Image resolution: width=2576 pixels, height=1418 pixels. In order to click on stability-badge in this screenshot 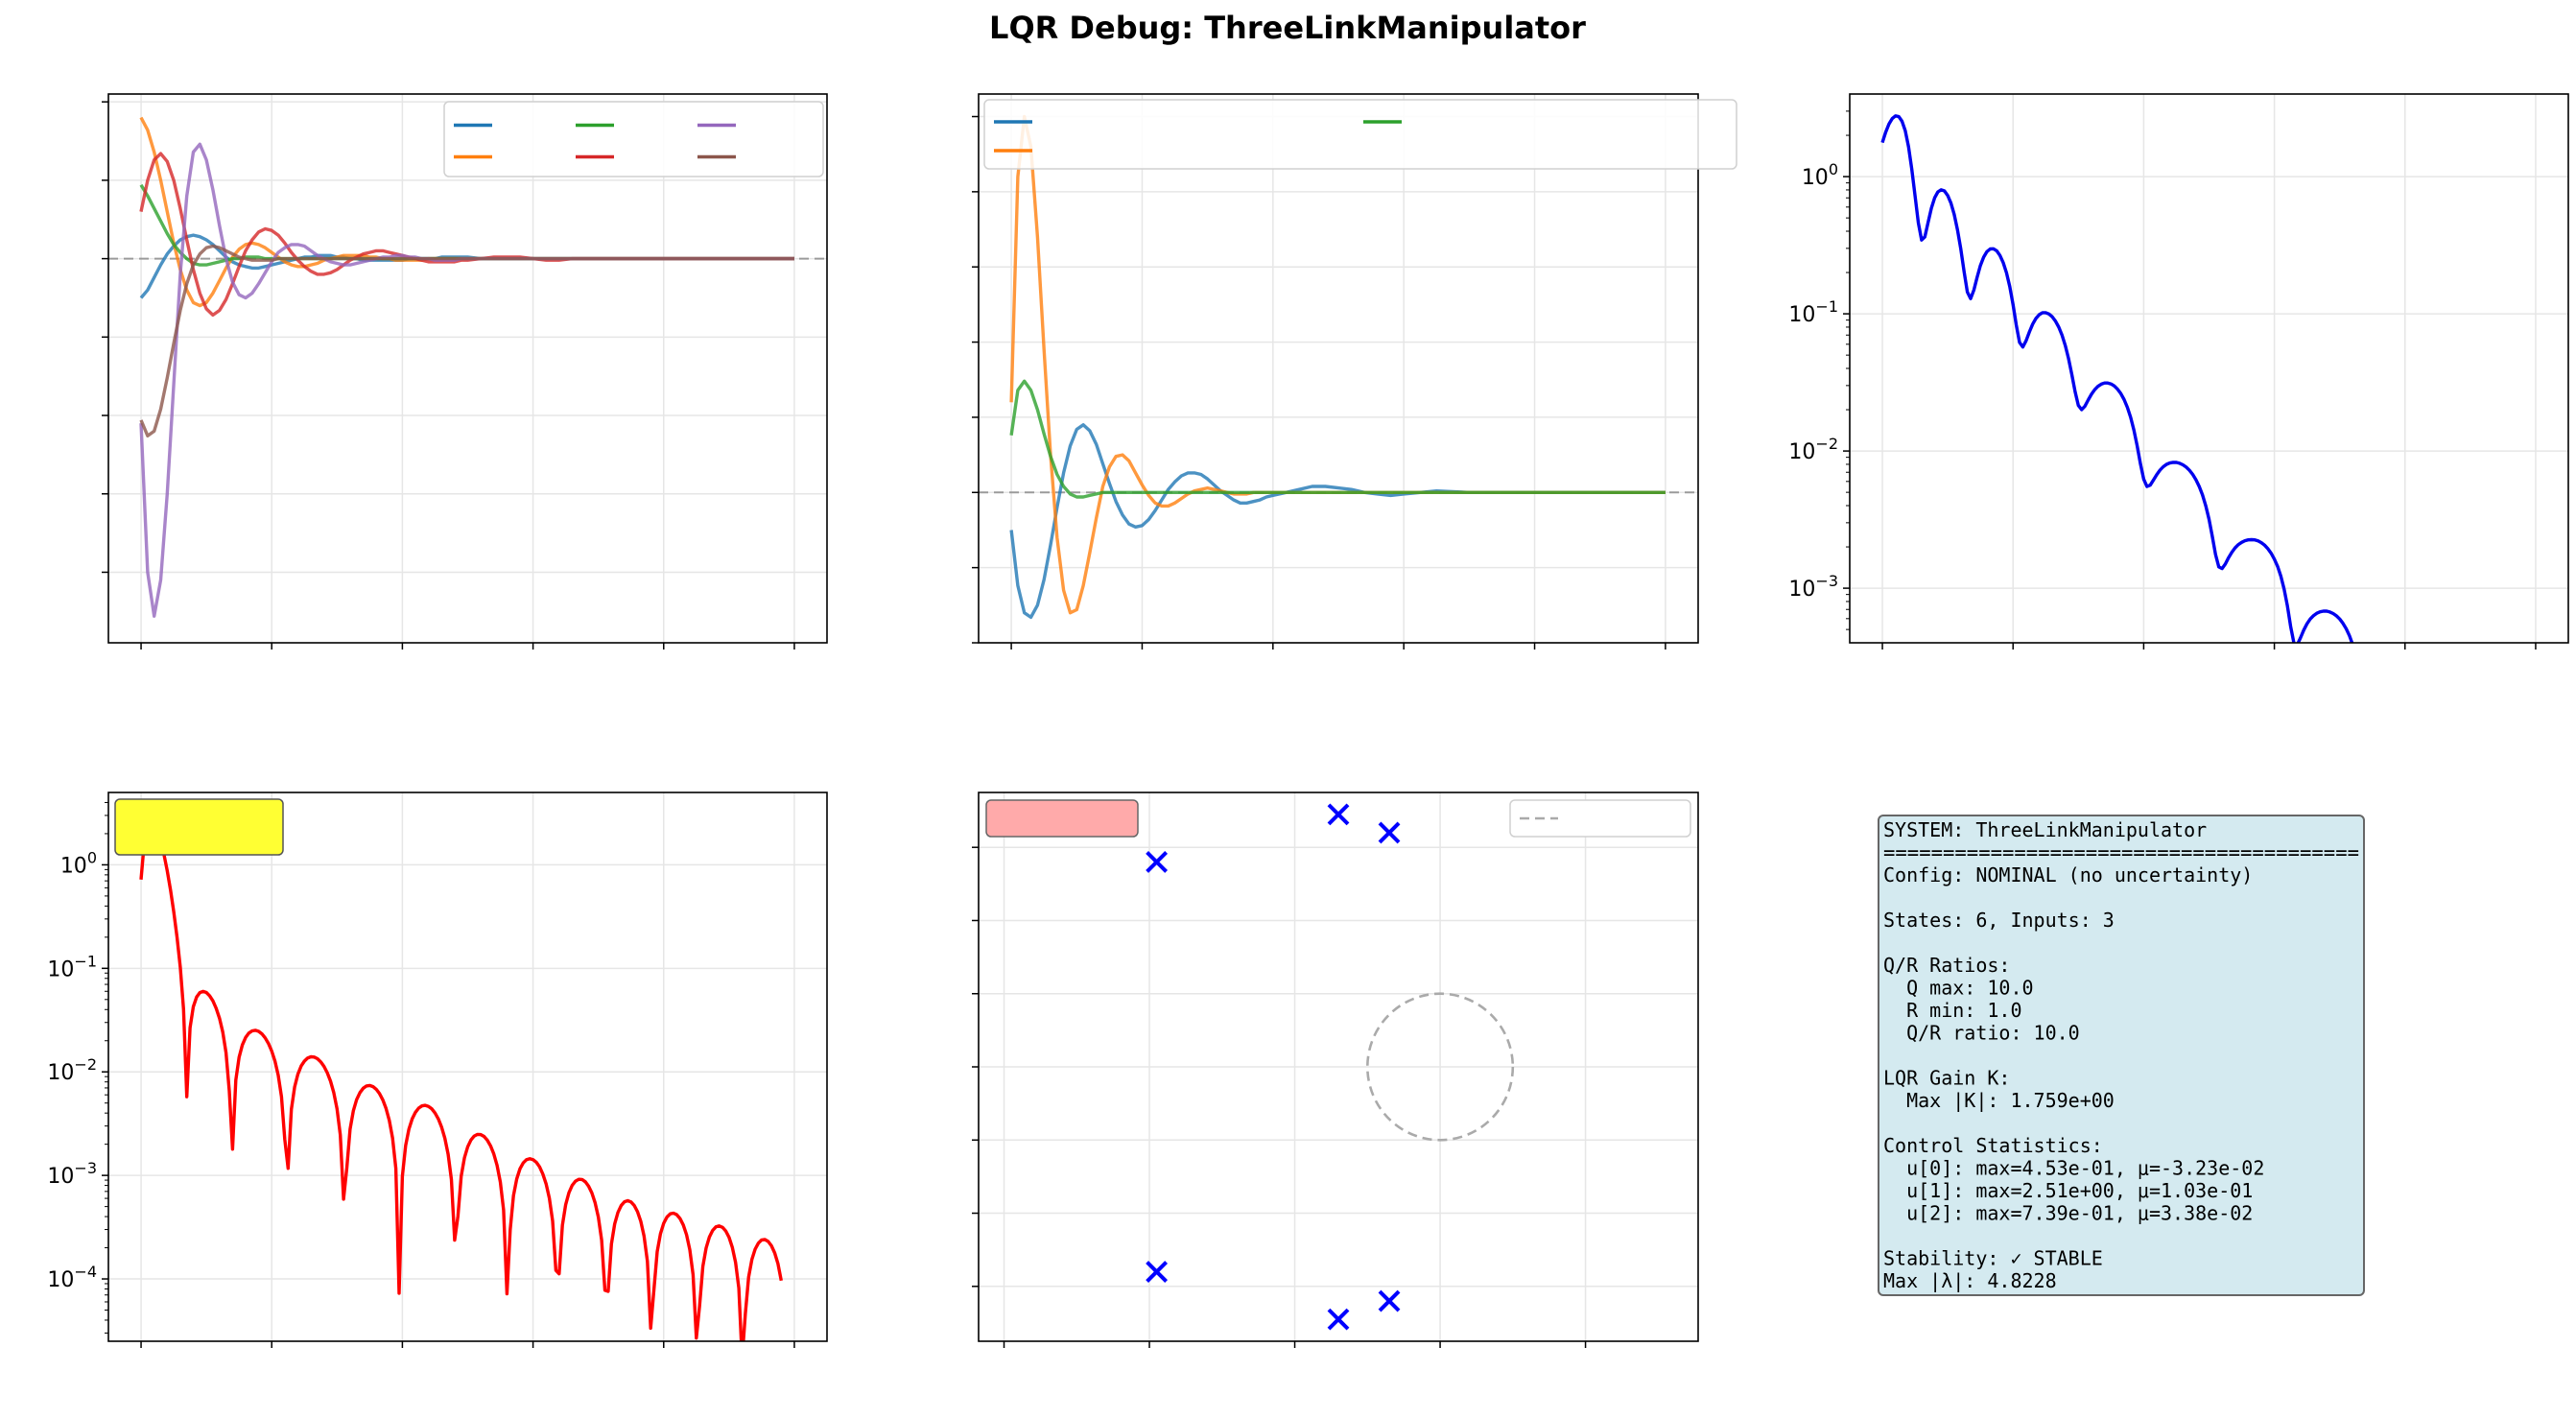, I will do `click(1062, 818)`.